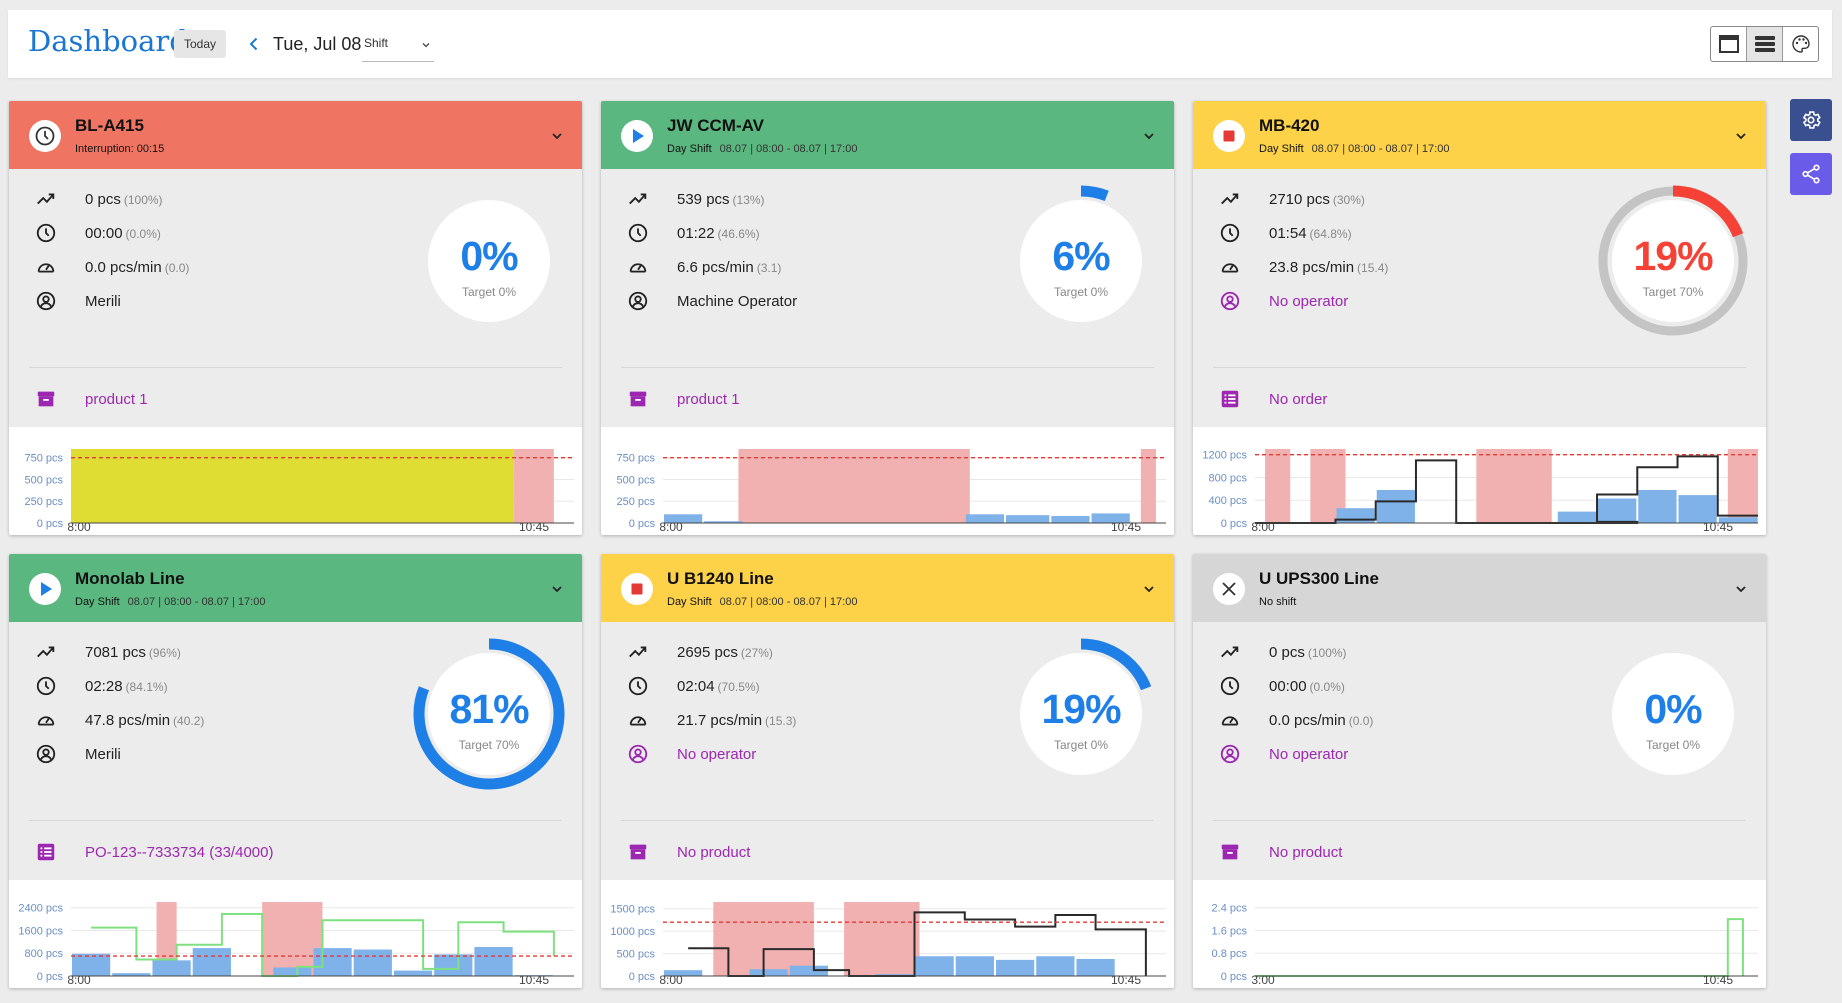  Describe the element at coordinates (254, 44) in the screenshot. I see `previous-day-button` at that location.